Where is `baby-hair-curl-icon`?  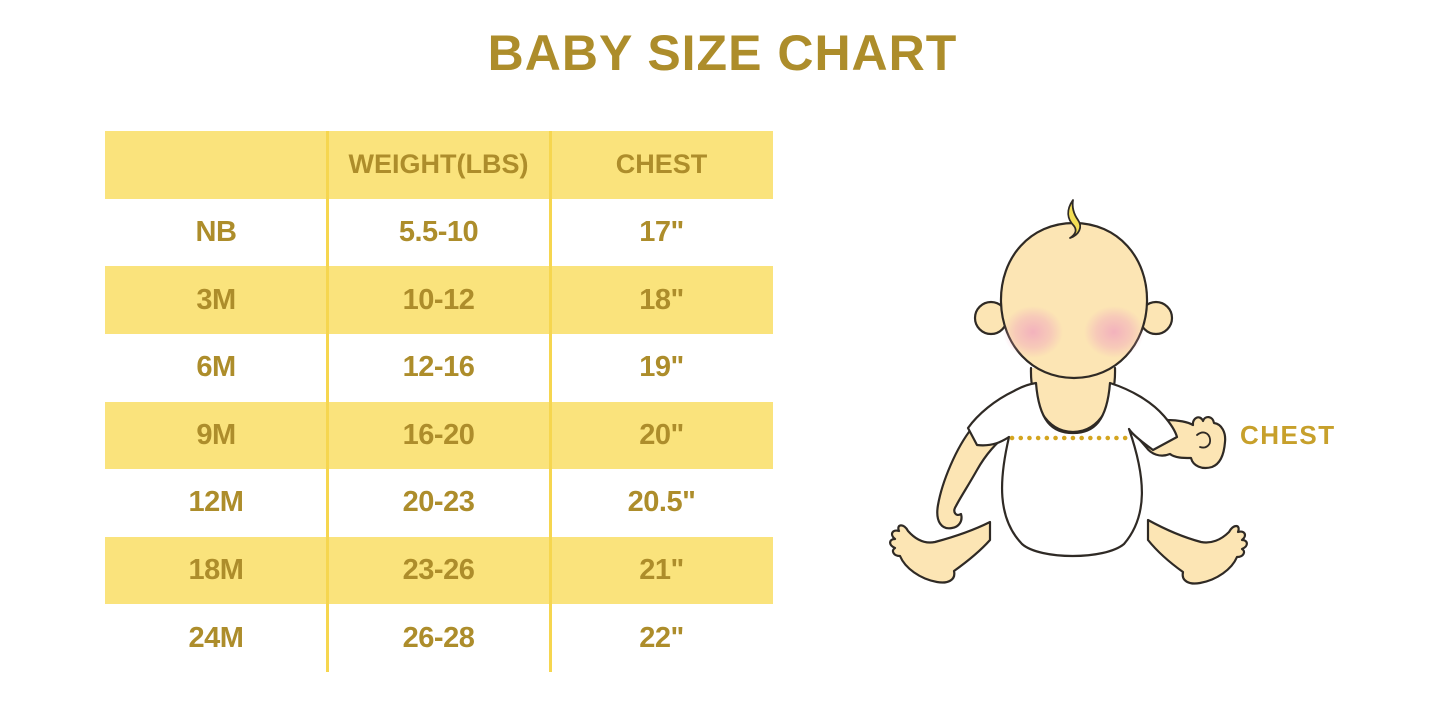 baby-hair-curl-icon is located at coordinates (1074, 219).